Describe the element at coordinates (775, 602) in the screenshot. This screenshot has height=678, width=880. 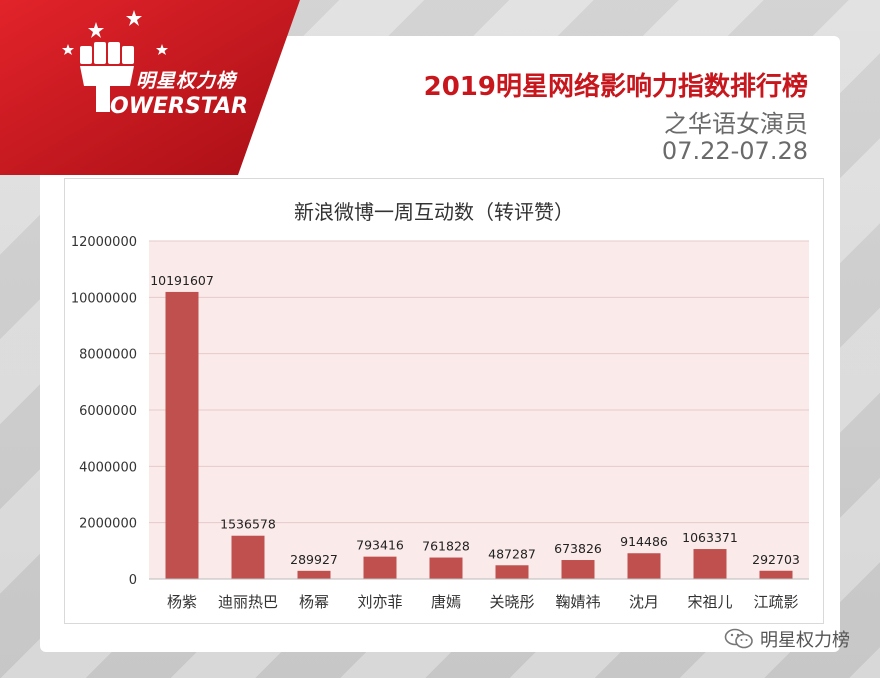
I see `x-tick-label: 江疏影` at that location.